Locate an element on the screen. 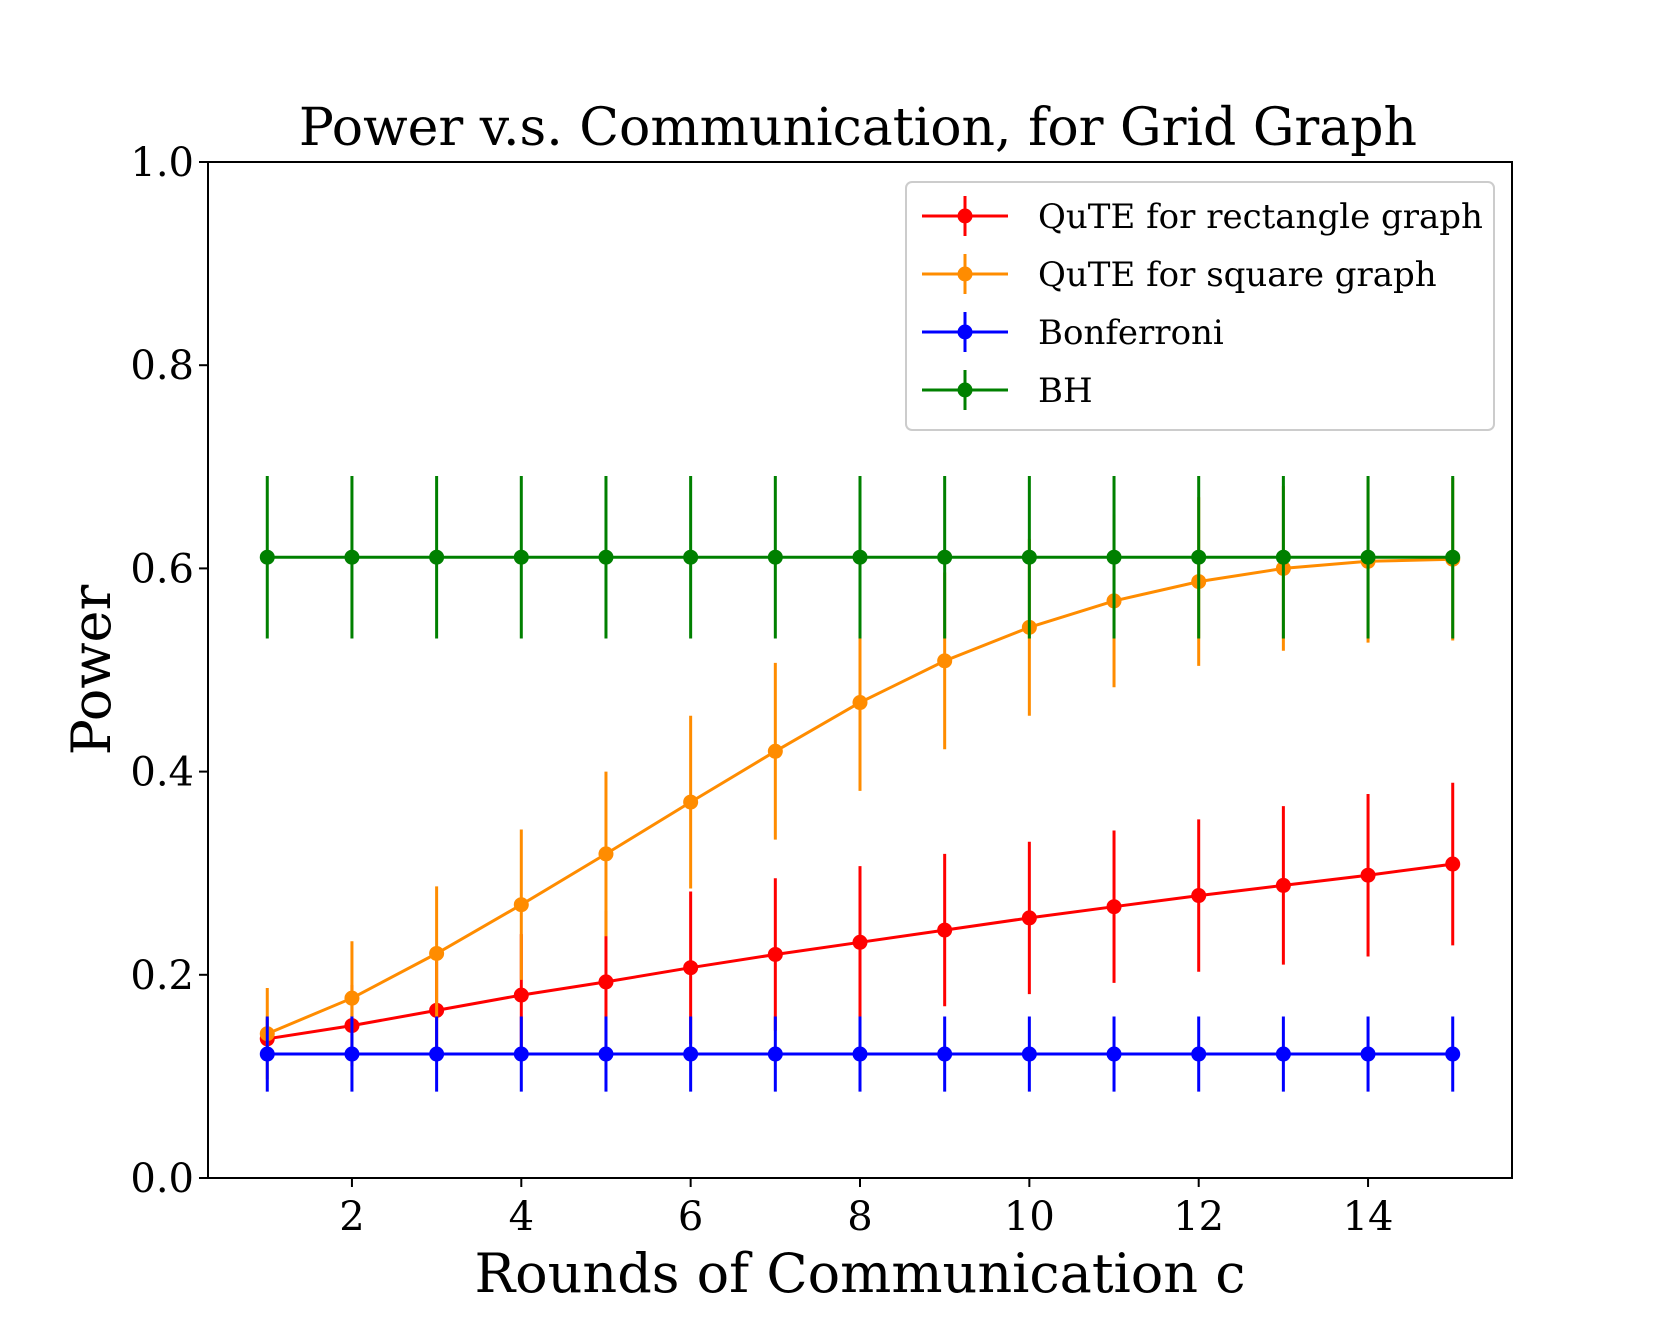  legend-label: BH is located at coordinates (1065, 391).